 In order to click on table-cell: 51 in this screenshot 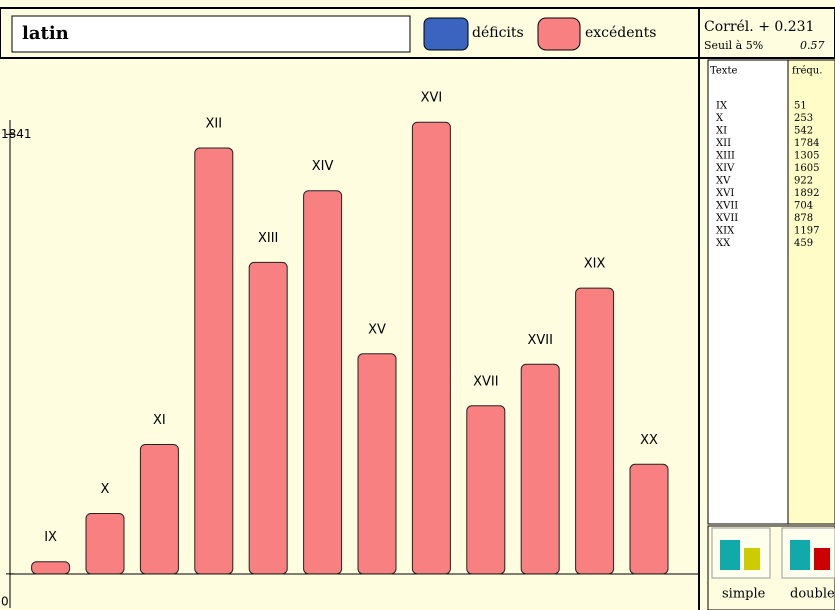, I will do `click(800, 106)`.